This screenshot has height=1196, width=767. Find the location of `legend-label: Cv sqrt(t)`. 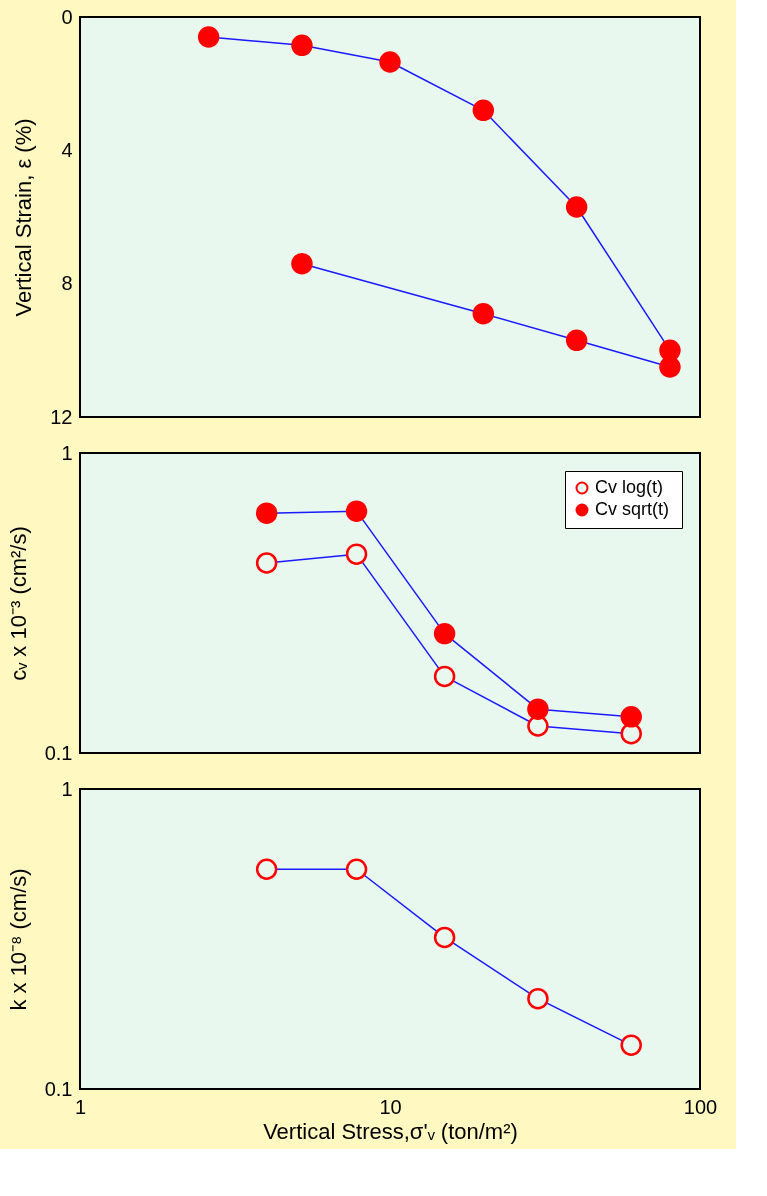

legend-label: Cv sqrt(t) is located at coordinates (632, 509).